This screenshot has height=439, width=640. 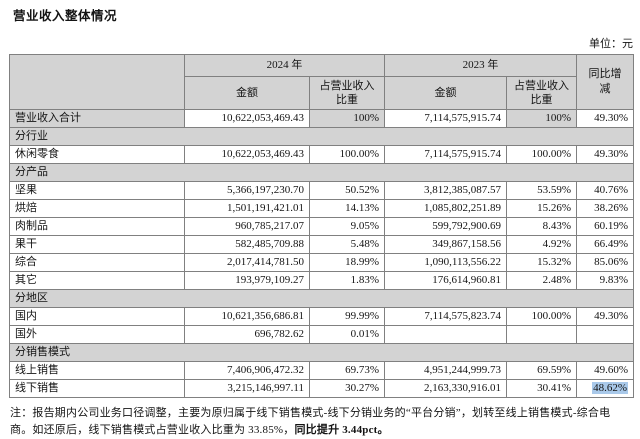 I want to click on share-2023: 30.41%, so click(x=541, y=388).